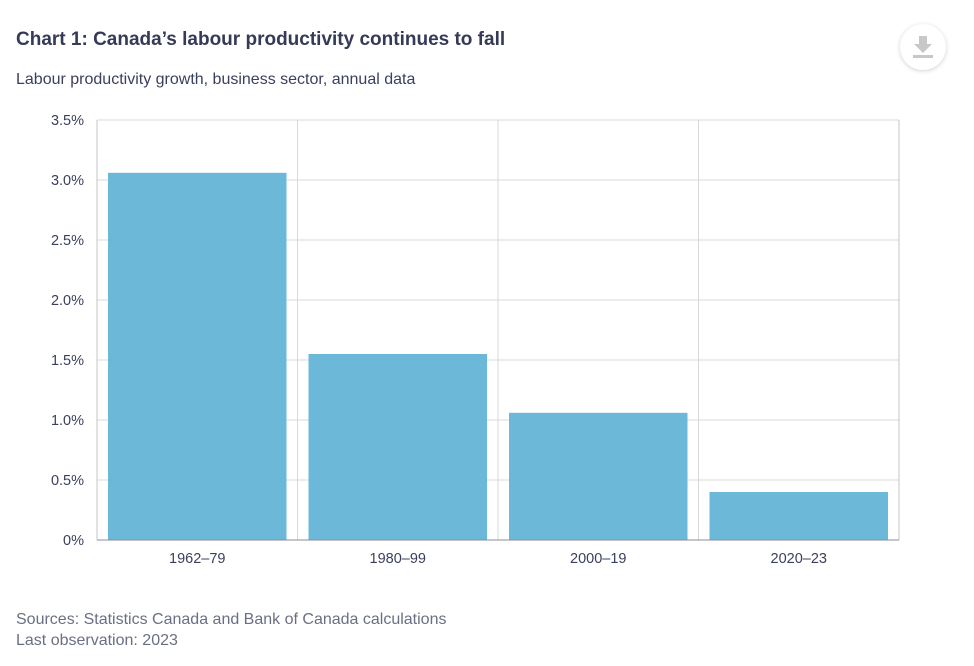  What do you see at coordinates (67, 121) in the screenshot?
I see `y-tick-label: 3.5%` at bounding box center [67, 121].